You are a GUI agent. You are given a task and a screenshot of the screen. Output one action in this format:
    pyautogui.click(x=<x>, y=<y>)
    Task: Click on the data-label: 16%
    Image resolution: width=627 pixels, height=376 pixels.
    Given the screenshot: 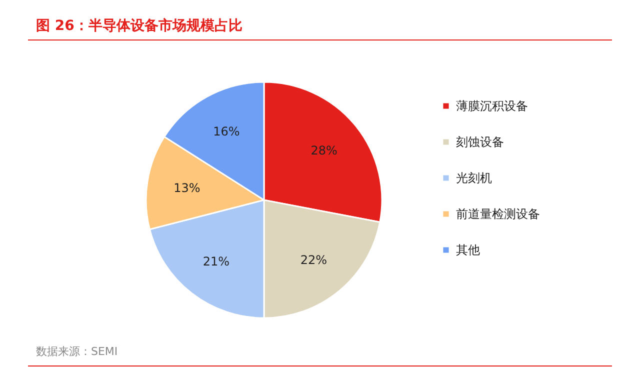 What is the action you would take?
    pyautogui.click(x=226, y=131)
    